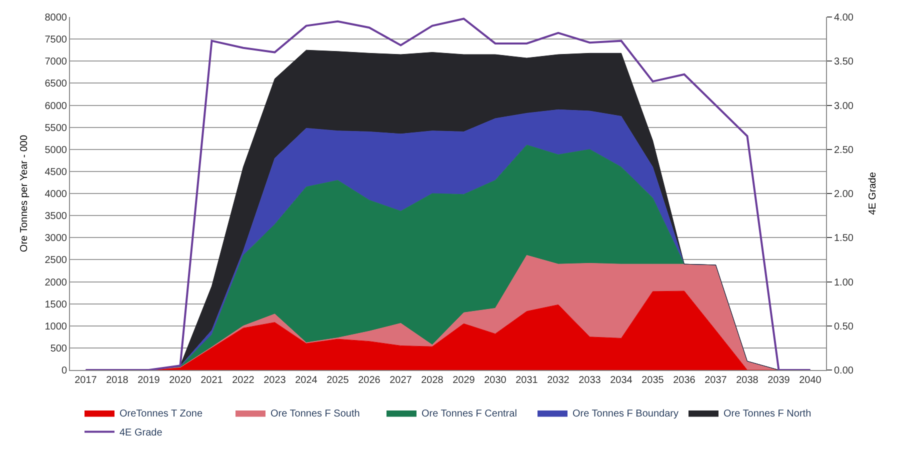  I want to click on legend-label: Ore Tonnes F North, so click(768, 414).